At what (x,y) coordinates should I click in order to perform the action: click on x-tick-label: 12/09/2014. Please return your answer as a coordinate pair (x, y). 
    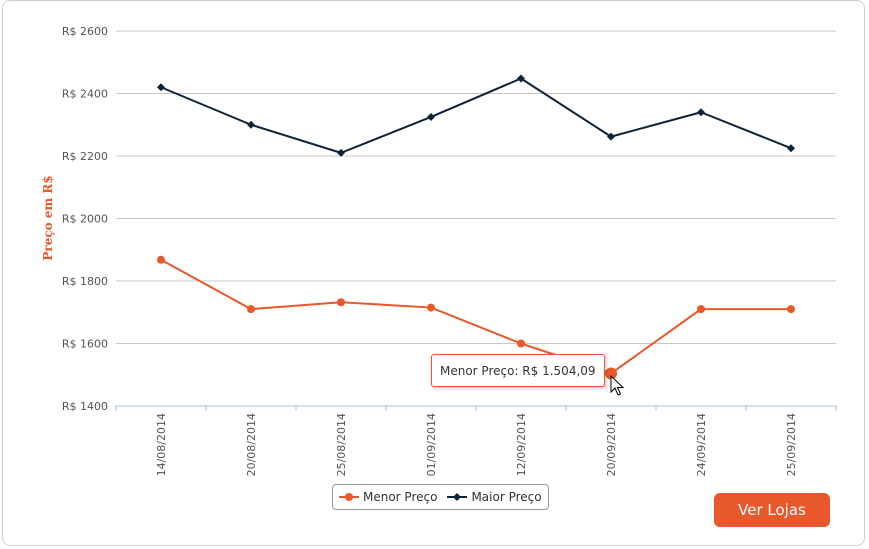
    Looking at the image, I should click on (521, 444).